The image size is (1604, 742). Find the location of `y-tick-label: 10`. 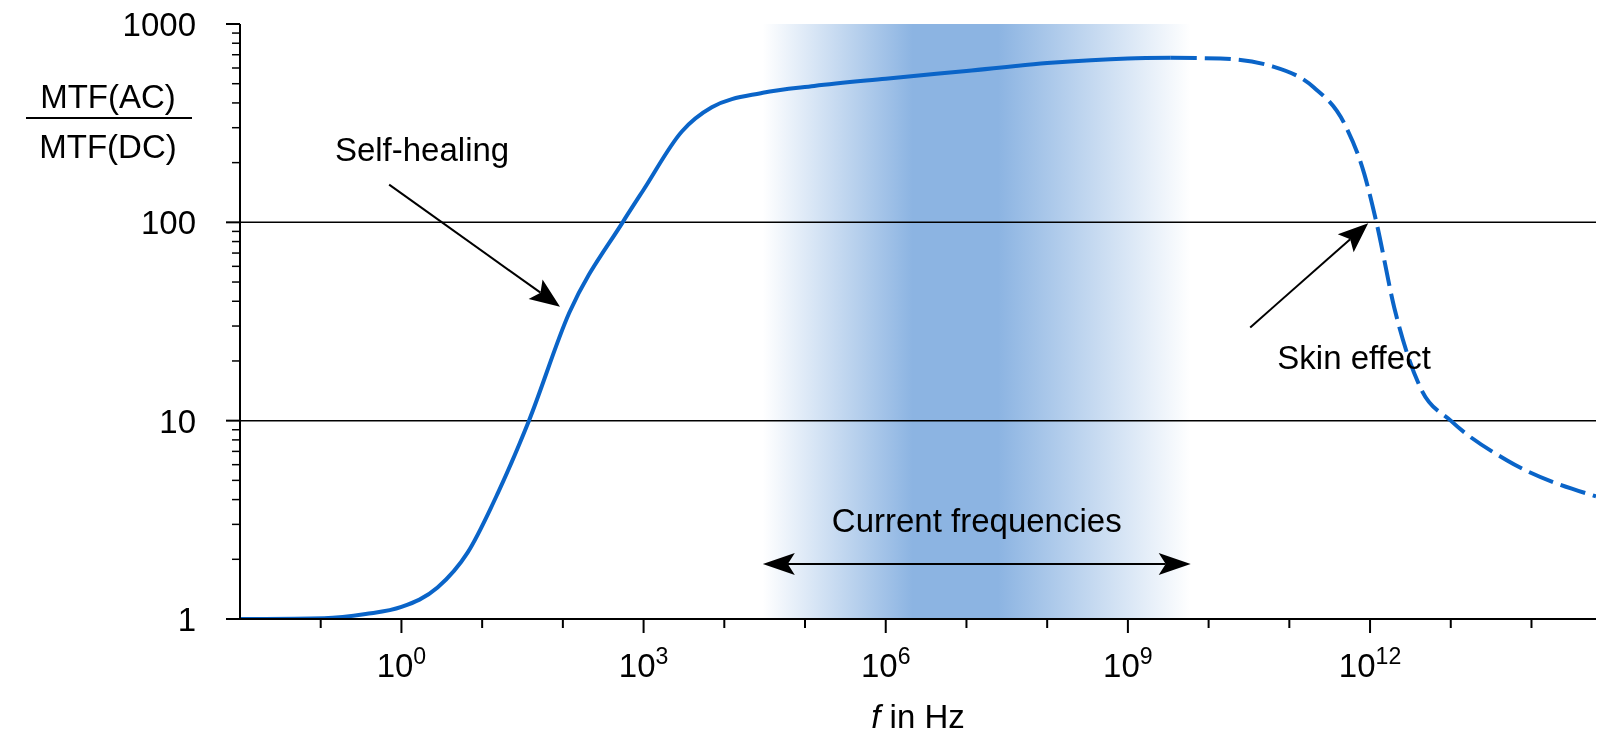

y-tick-label: 10 is located at coordinates (177, 421).